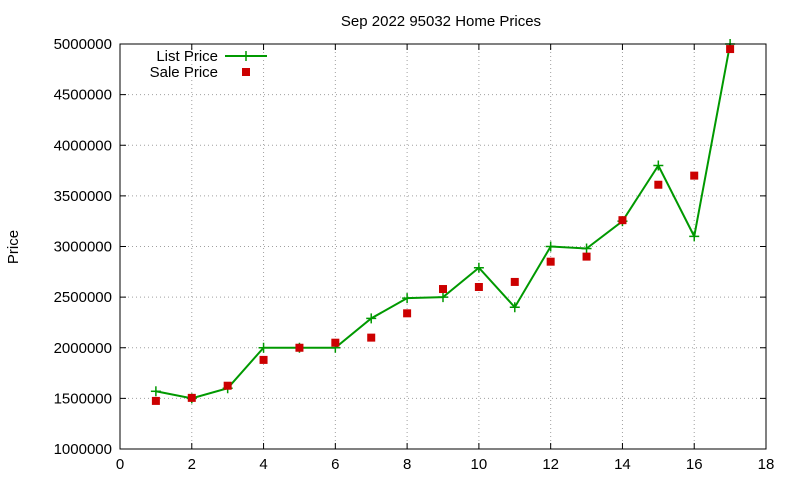 This screenshot has width=800, height=480. What do you see at coordinates (83, 247) in the screenshot?
I see `y-tick-label: 3000000` at bounding box center [83, 247].